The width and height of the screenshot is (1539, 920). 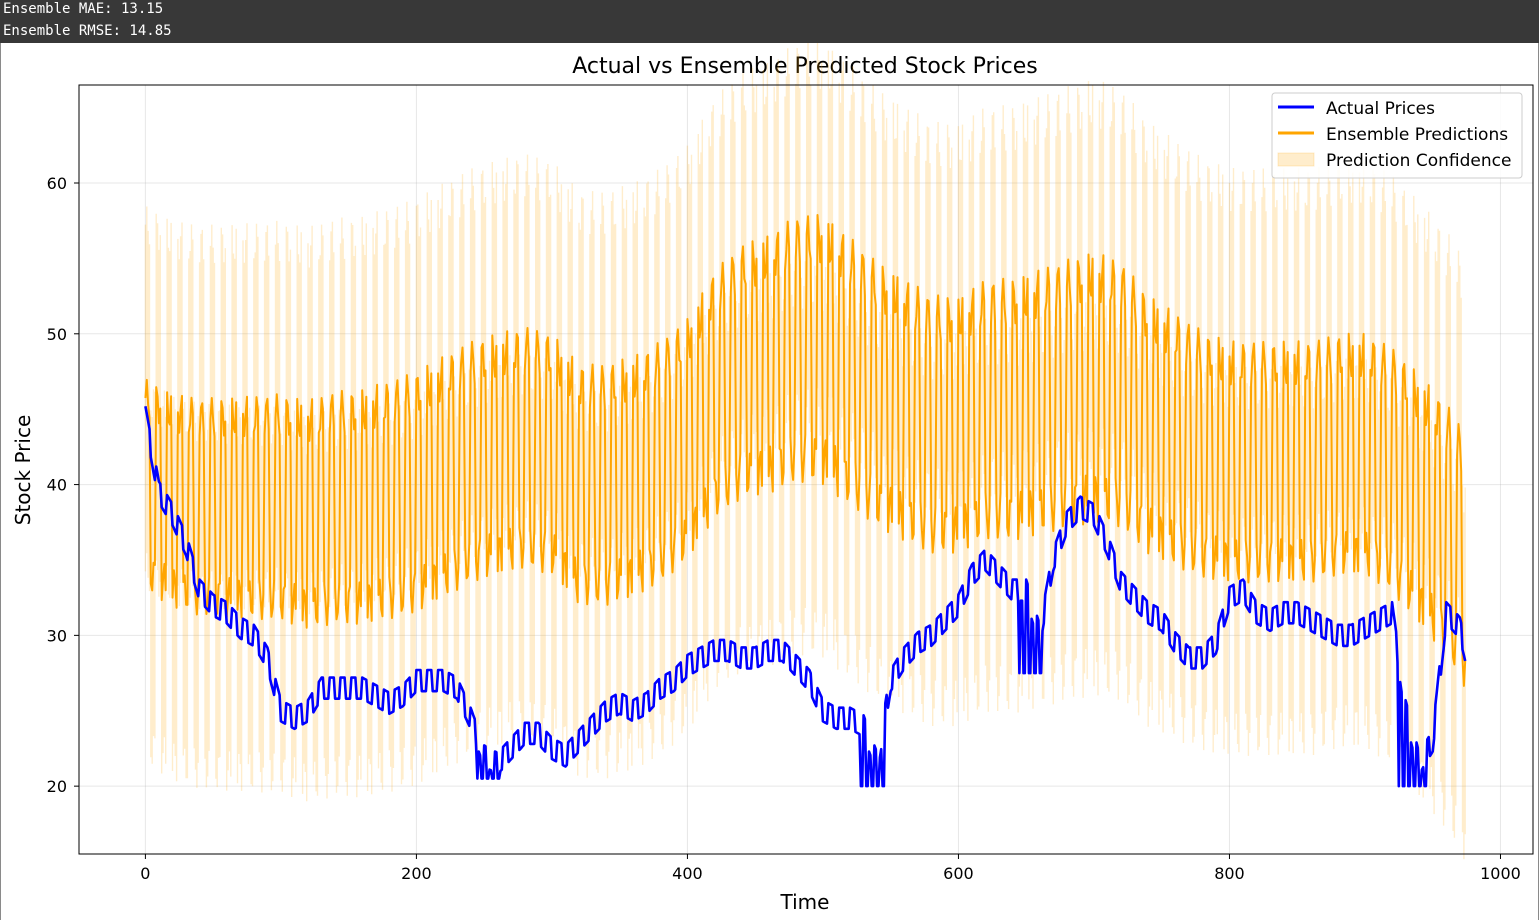 I want to click on x-tick-label: 600, so click(x=958, y=873).